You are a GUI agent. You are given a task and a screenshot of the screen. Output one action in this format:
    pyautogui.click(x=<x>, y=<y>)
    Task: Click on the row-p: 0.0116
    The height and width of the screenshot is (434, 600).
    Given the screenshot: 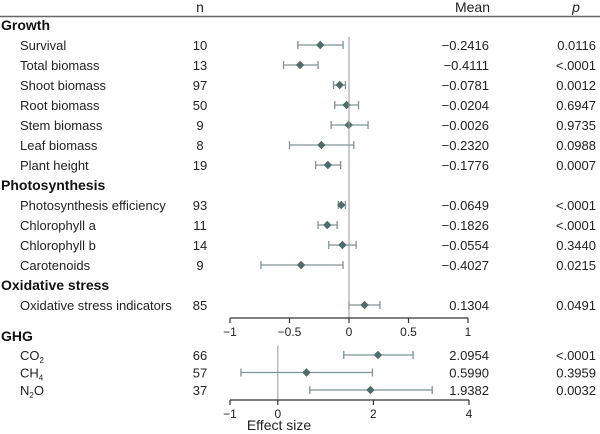 What is the action you would take?
    pyautogui.click(x=576, y=45)
    